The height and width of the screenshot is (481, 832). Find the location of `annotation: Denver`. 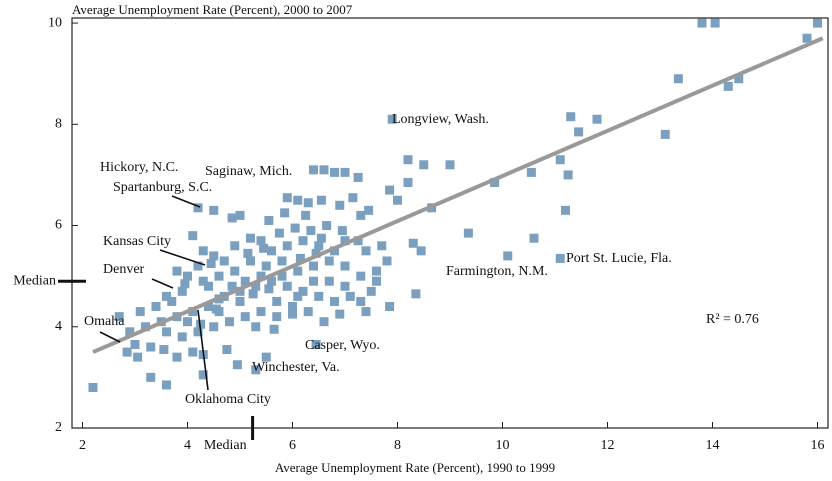

annotation: Denver is located at coordinates (124, 269).